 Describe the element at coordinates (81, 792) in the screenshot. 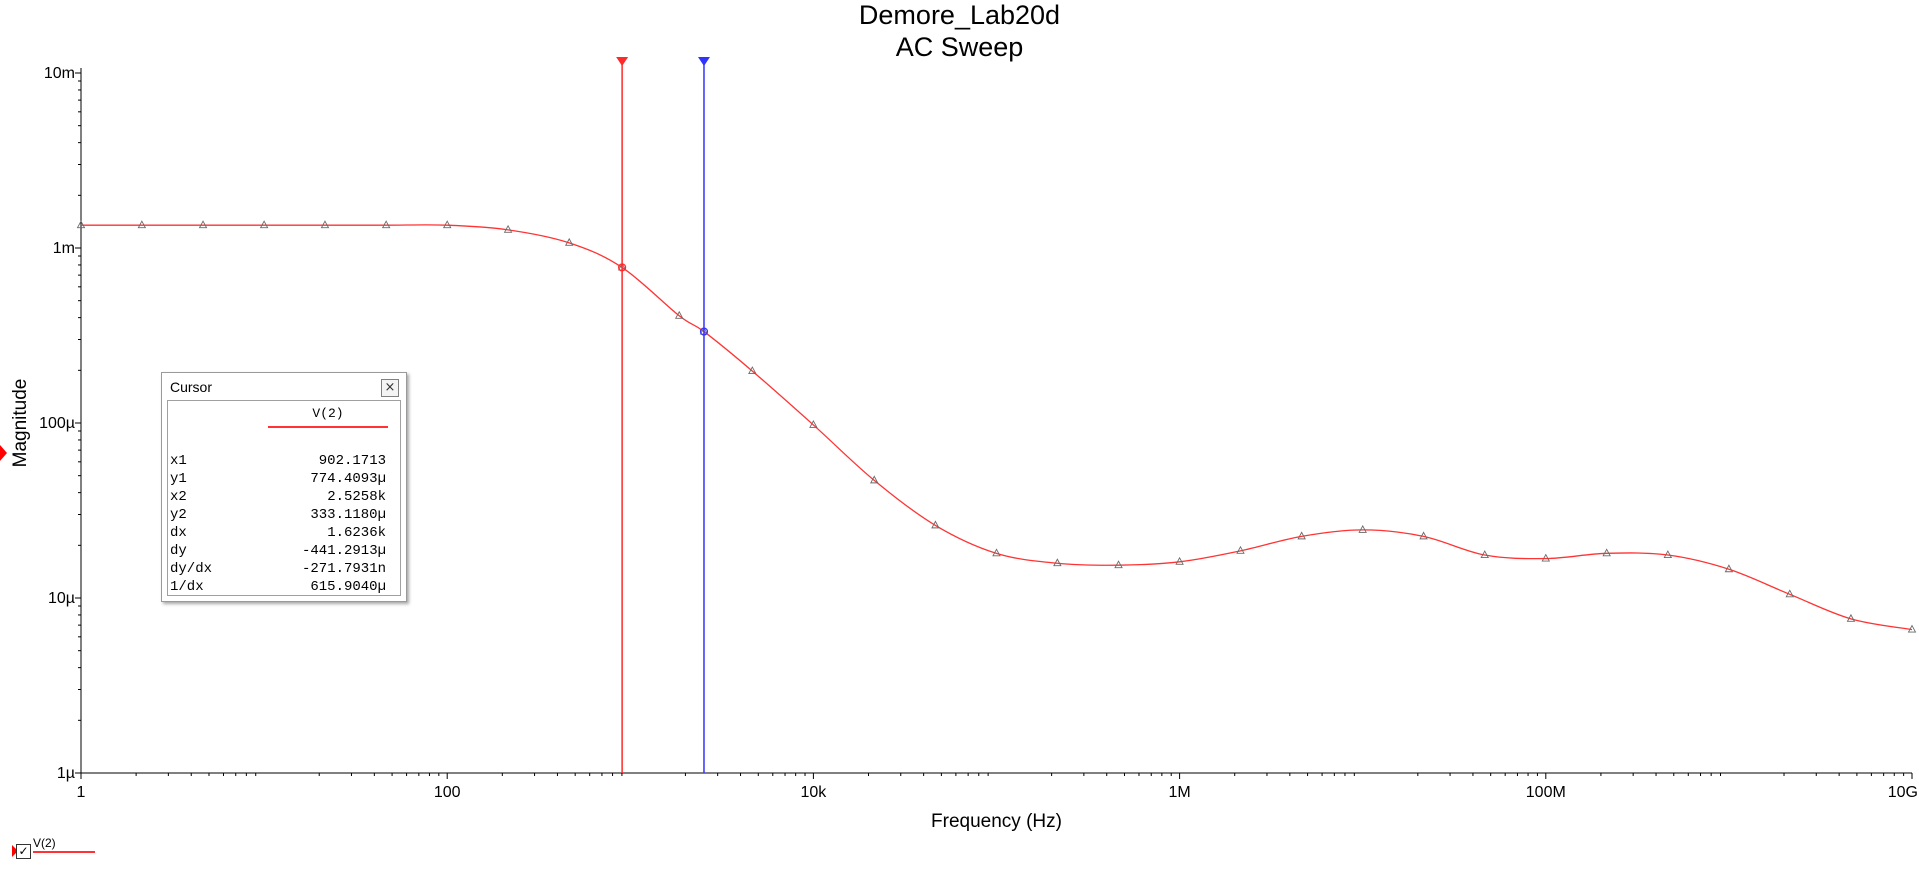

I see `x-tick-label: 1` at that location.